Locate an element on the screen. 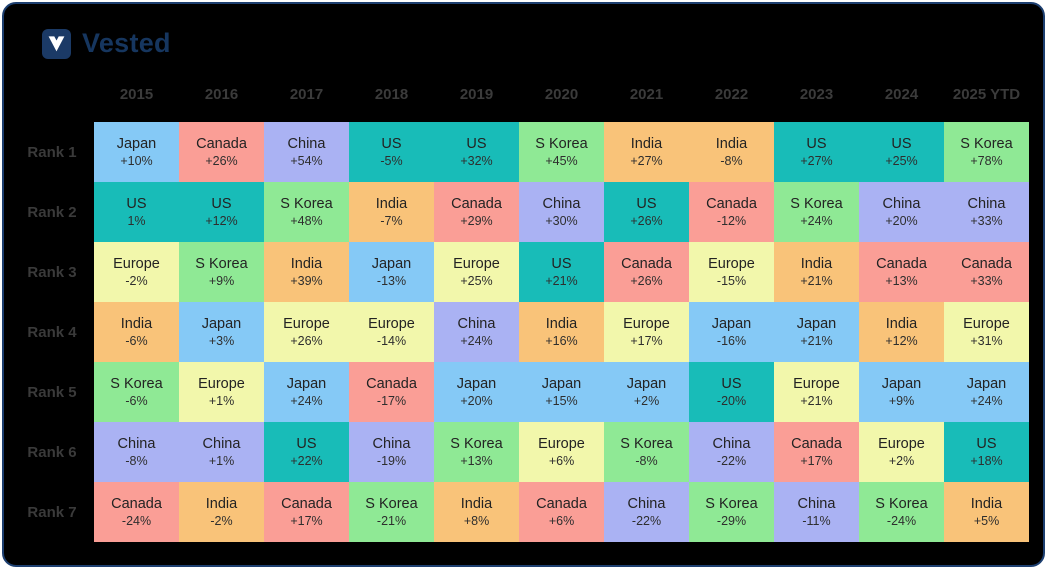 Image resolution: width=1047 pixels, height=569 pixels. cell-return: +31% is located at coordinates (986, 340).